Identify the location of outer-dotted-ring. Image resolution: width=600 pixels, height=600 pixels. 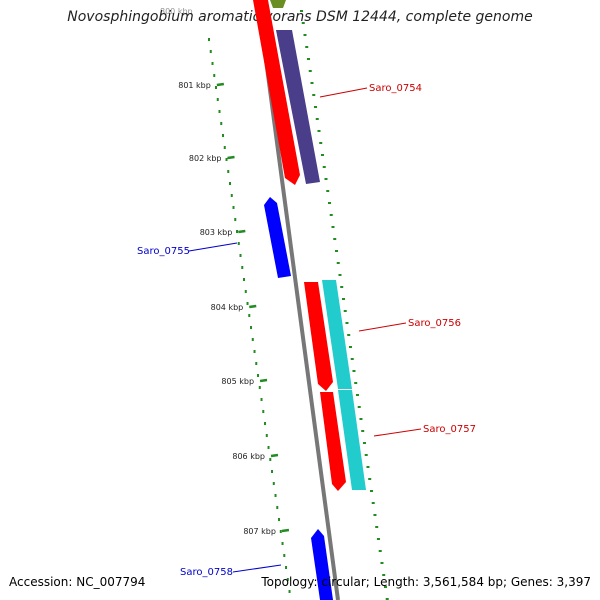
(344, 305).